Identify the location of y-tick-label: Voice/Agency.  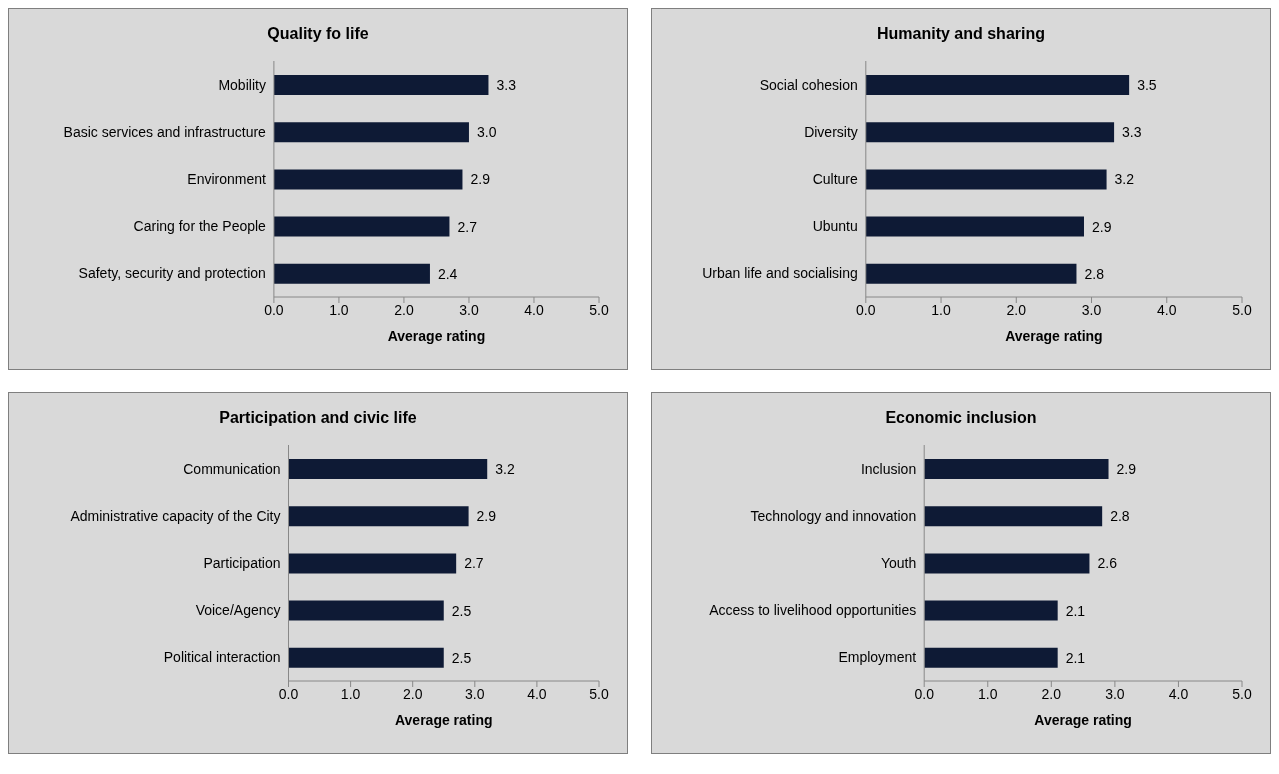
(238, 610).